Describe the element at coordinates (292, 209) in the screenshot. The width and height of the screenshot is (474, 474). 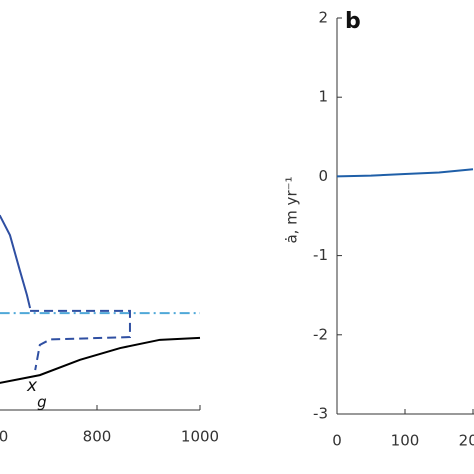
I see `y-axis-label: ȧ, m yr⁻¹` at that location.